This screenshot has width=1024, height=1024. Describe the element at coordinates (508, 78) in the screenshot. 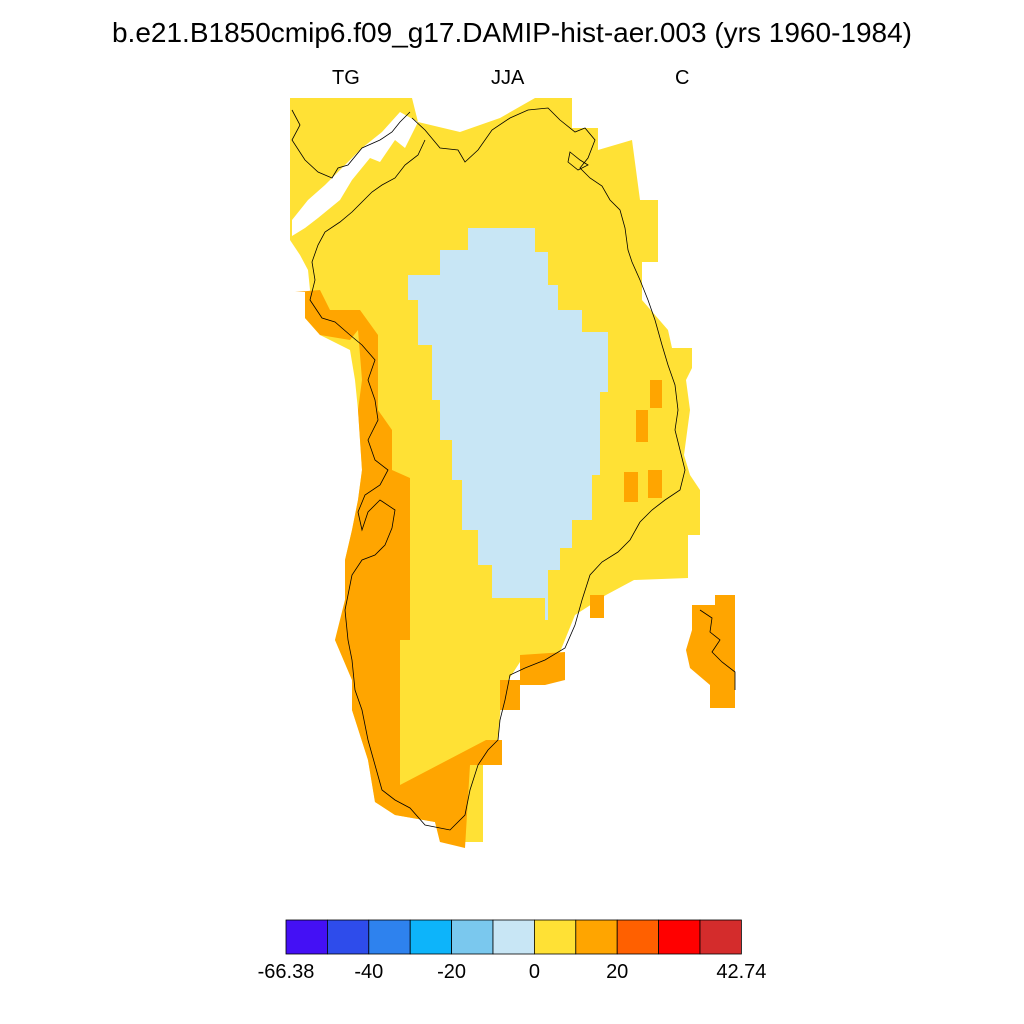

I see `season-label: JJA` at that location.